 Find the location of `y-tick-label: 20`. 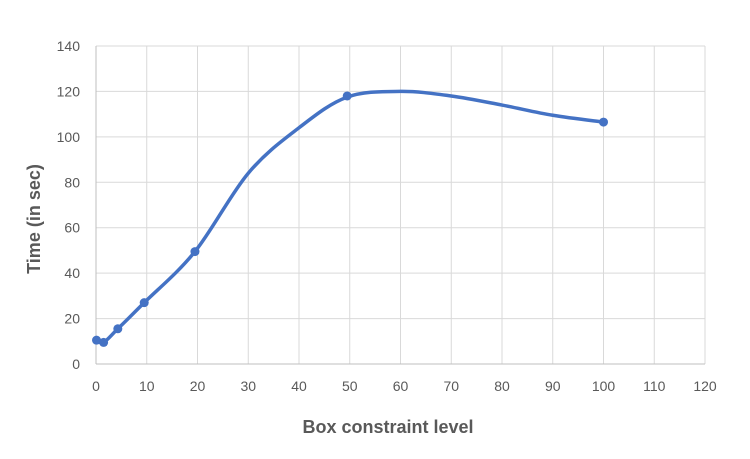

y-tick-label: 20 is located at coordinates (72, 319).